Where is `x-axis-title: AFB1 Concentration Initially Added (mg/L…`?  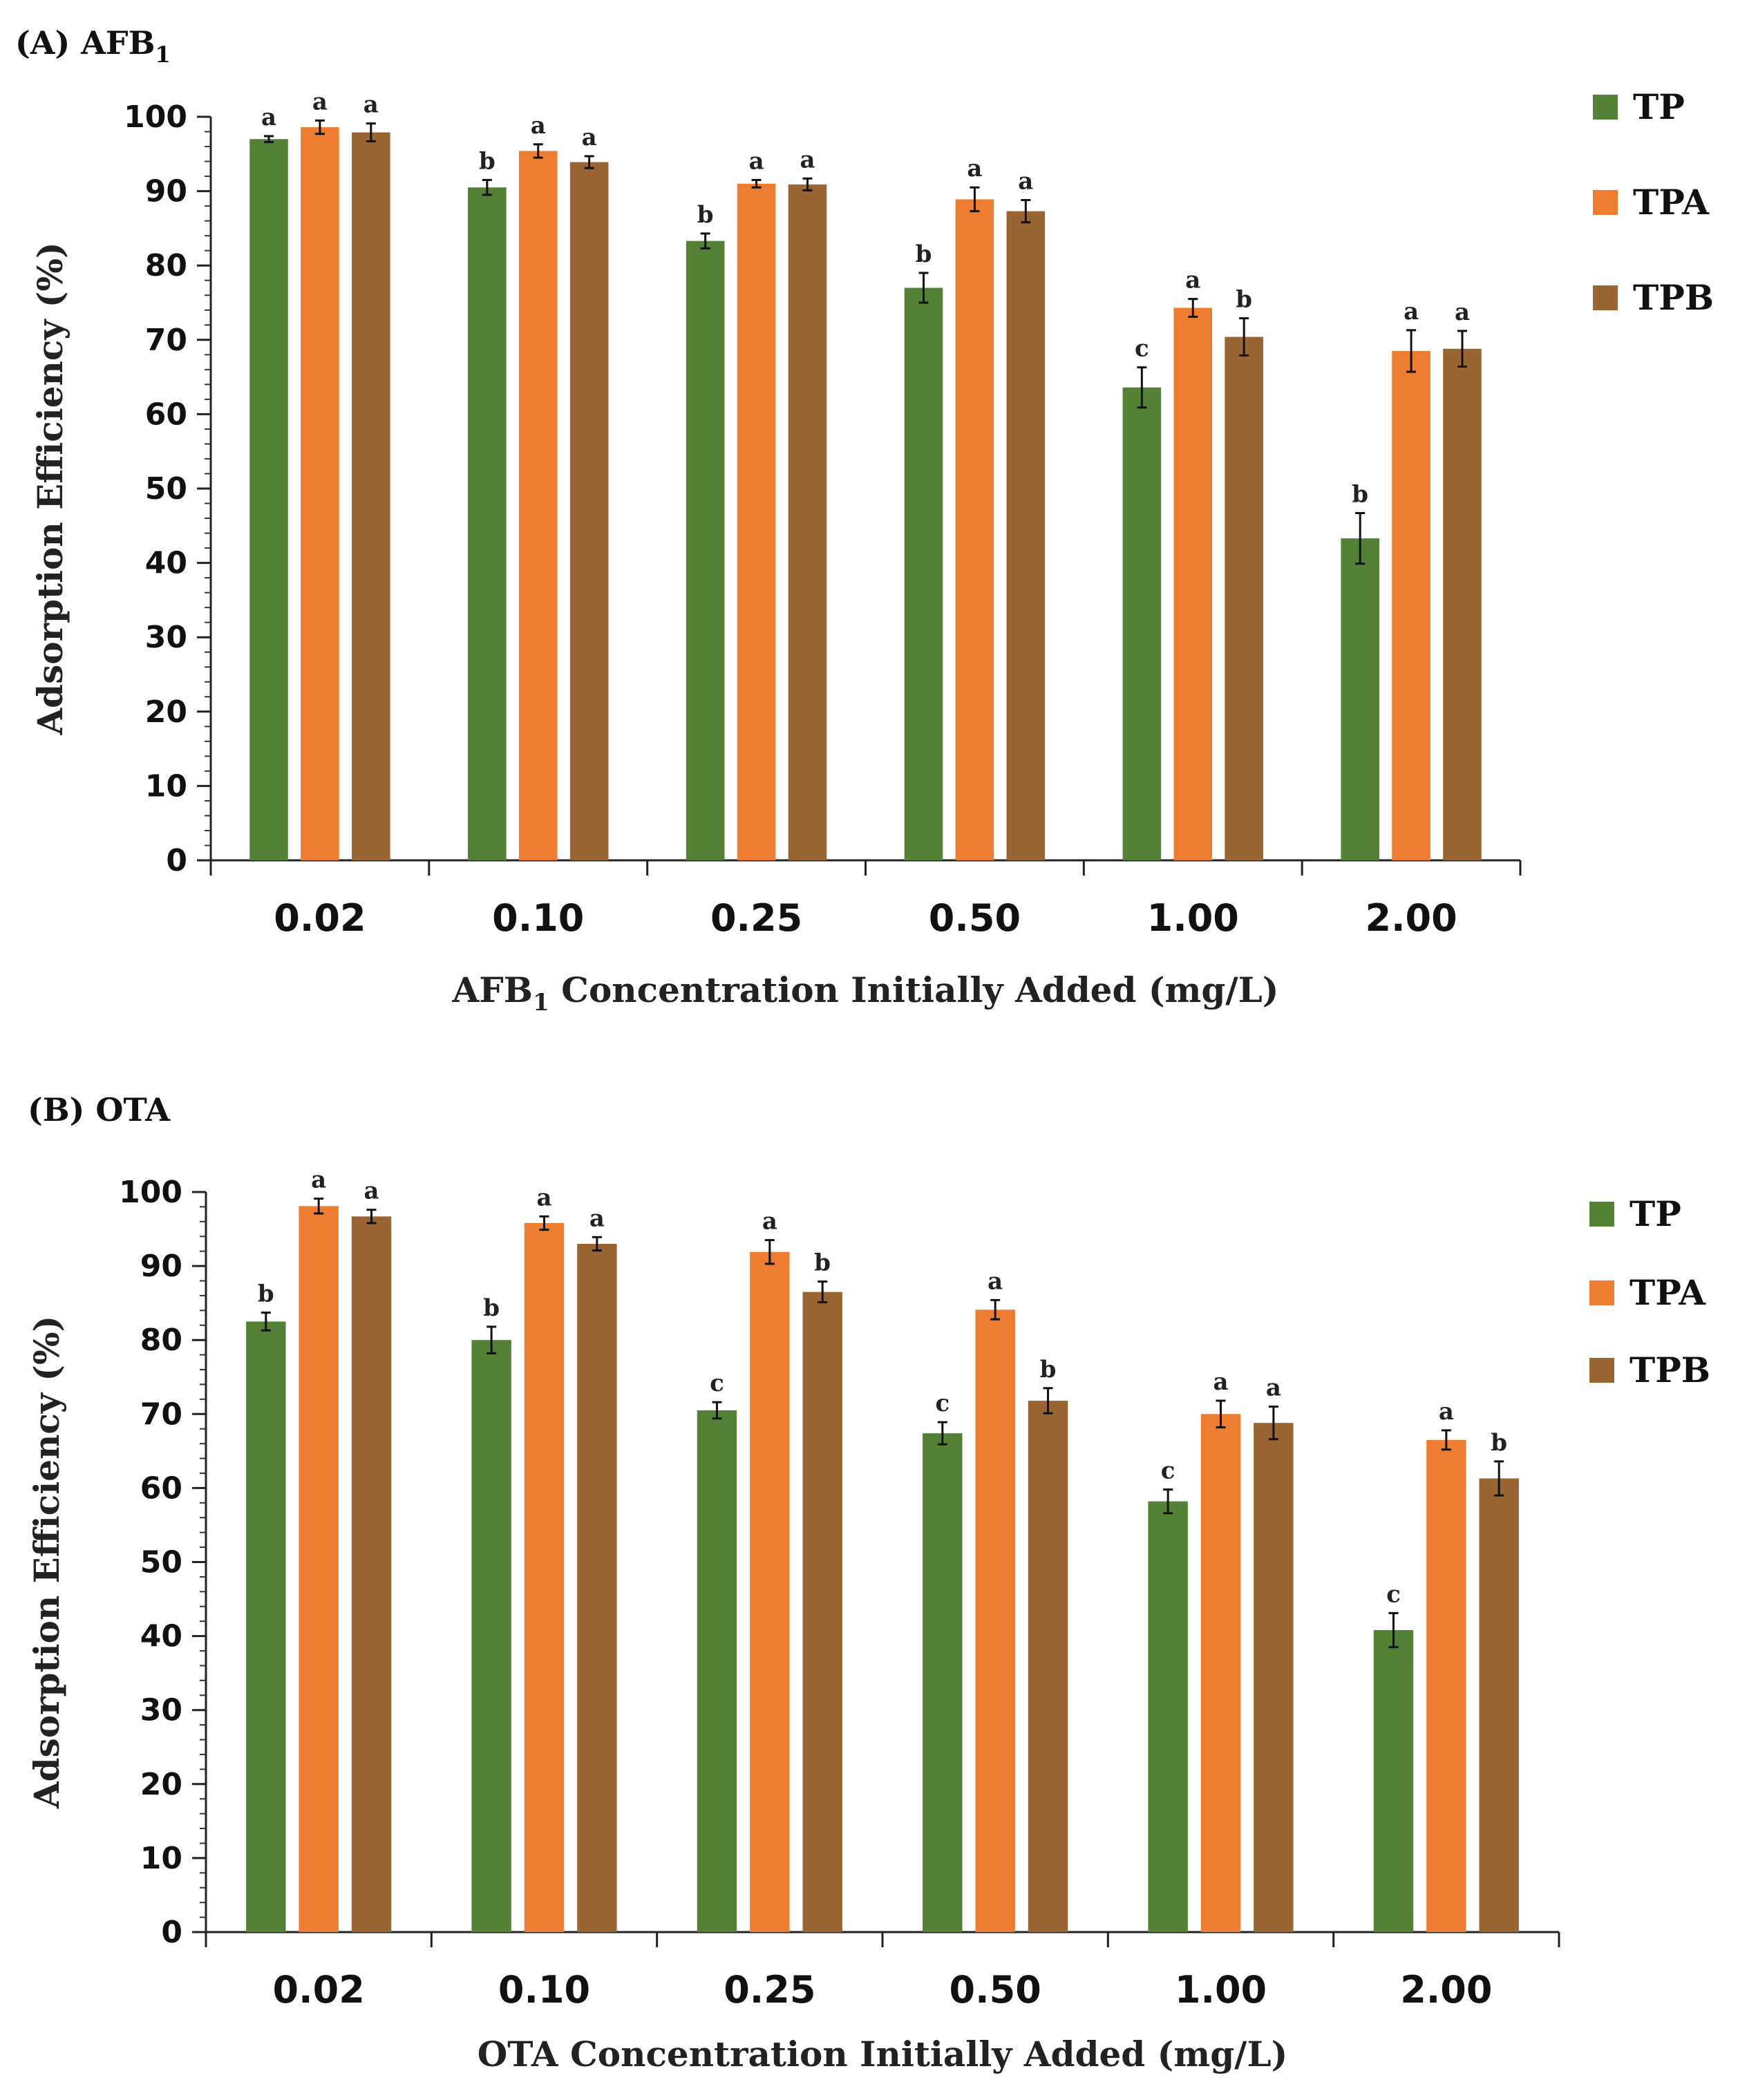 x-axis-title: AFB1 Concentration Initially Added (mg/L… is located at coordinates (865, 992).